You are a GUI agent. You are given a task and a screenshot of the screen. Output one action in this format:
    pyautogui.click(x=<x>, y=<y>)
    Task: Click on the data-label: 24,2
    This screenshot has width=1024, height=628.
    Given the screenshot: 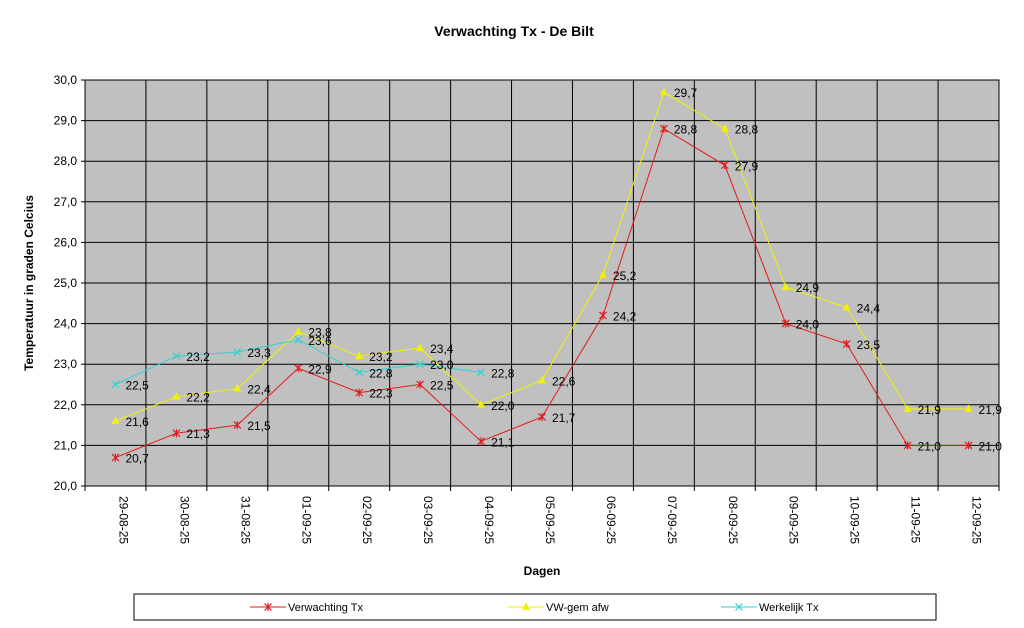 What is the action you would take?
    pyautogui.click(x=625, y=316)
    